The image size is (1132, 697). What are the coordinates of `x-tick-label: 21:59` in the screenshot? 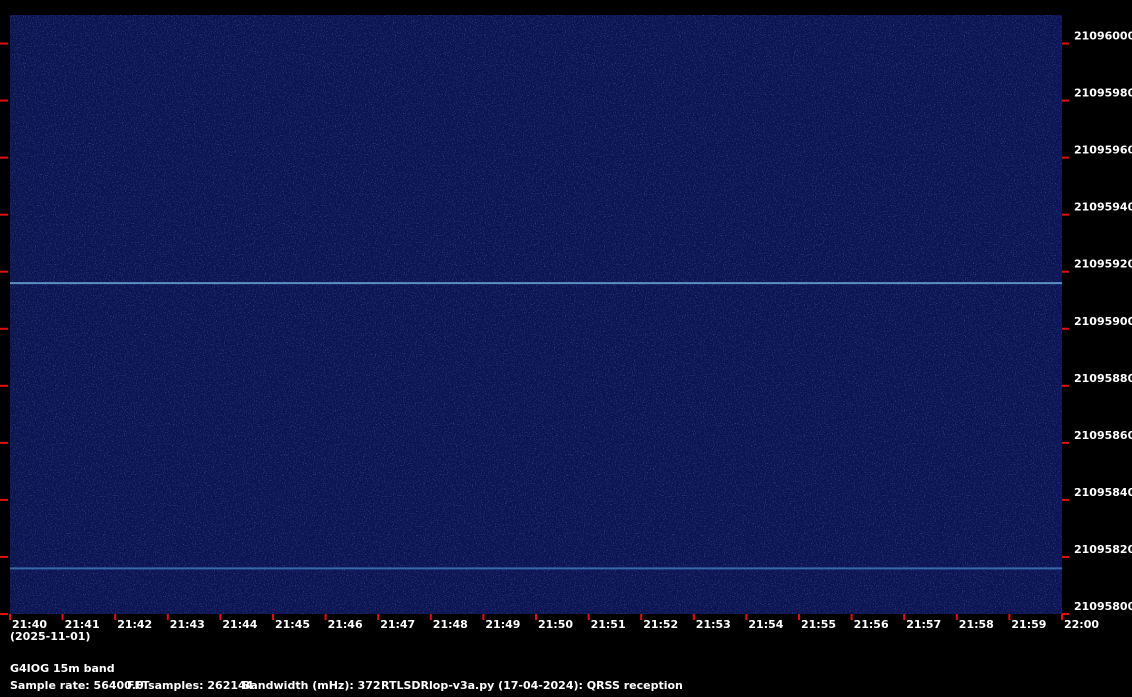 It's located at (1028, 624).